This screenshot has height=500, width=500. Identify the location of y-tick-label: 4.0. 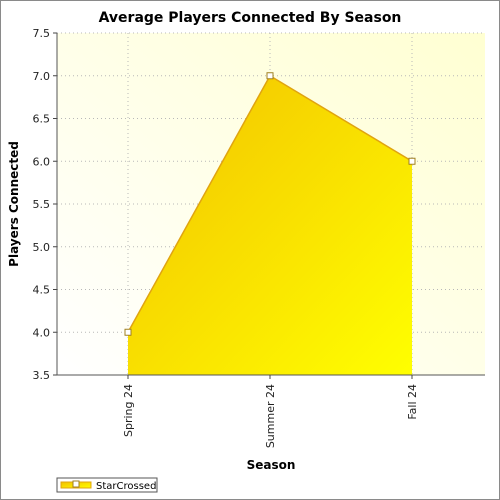
(42, 332).